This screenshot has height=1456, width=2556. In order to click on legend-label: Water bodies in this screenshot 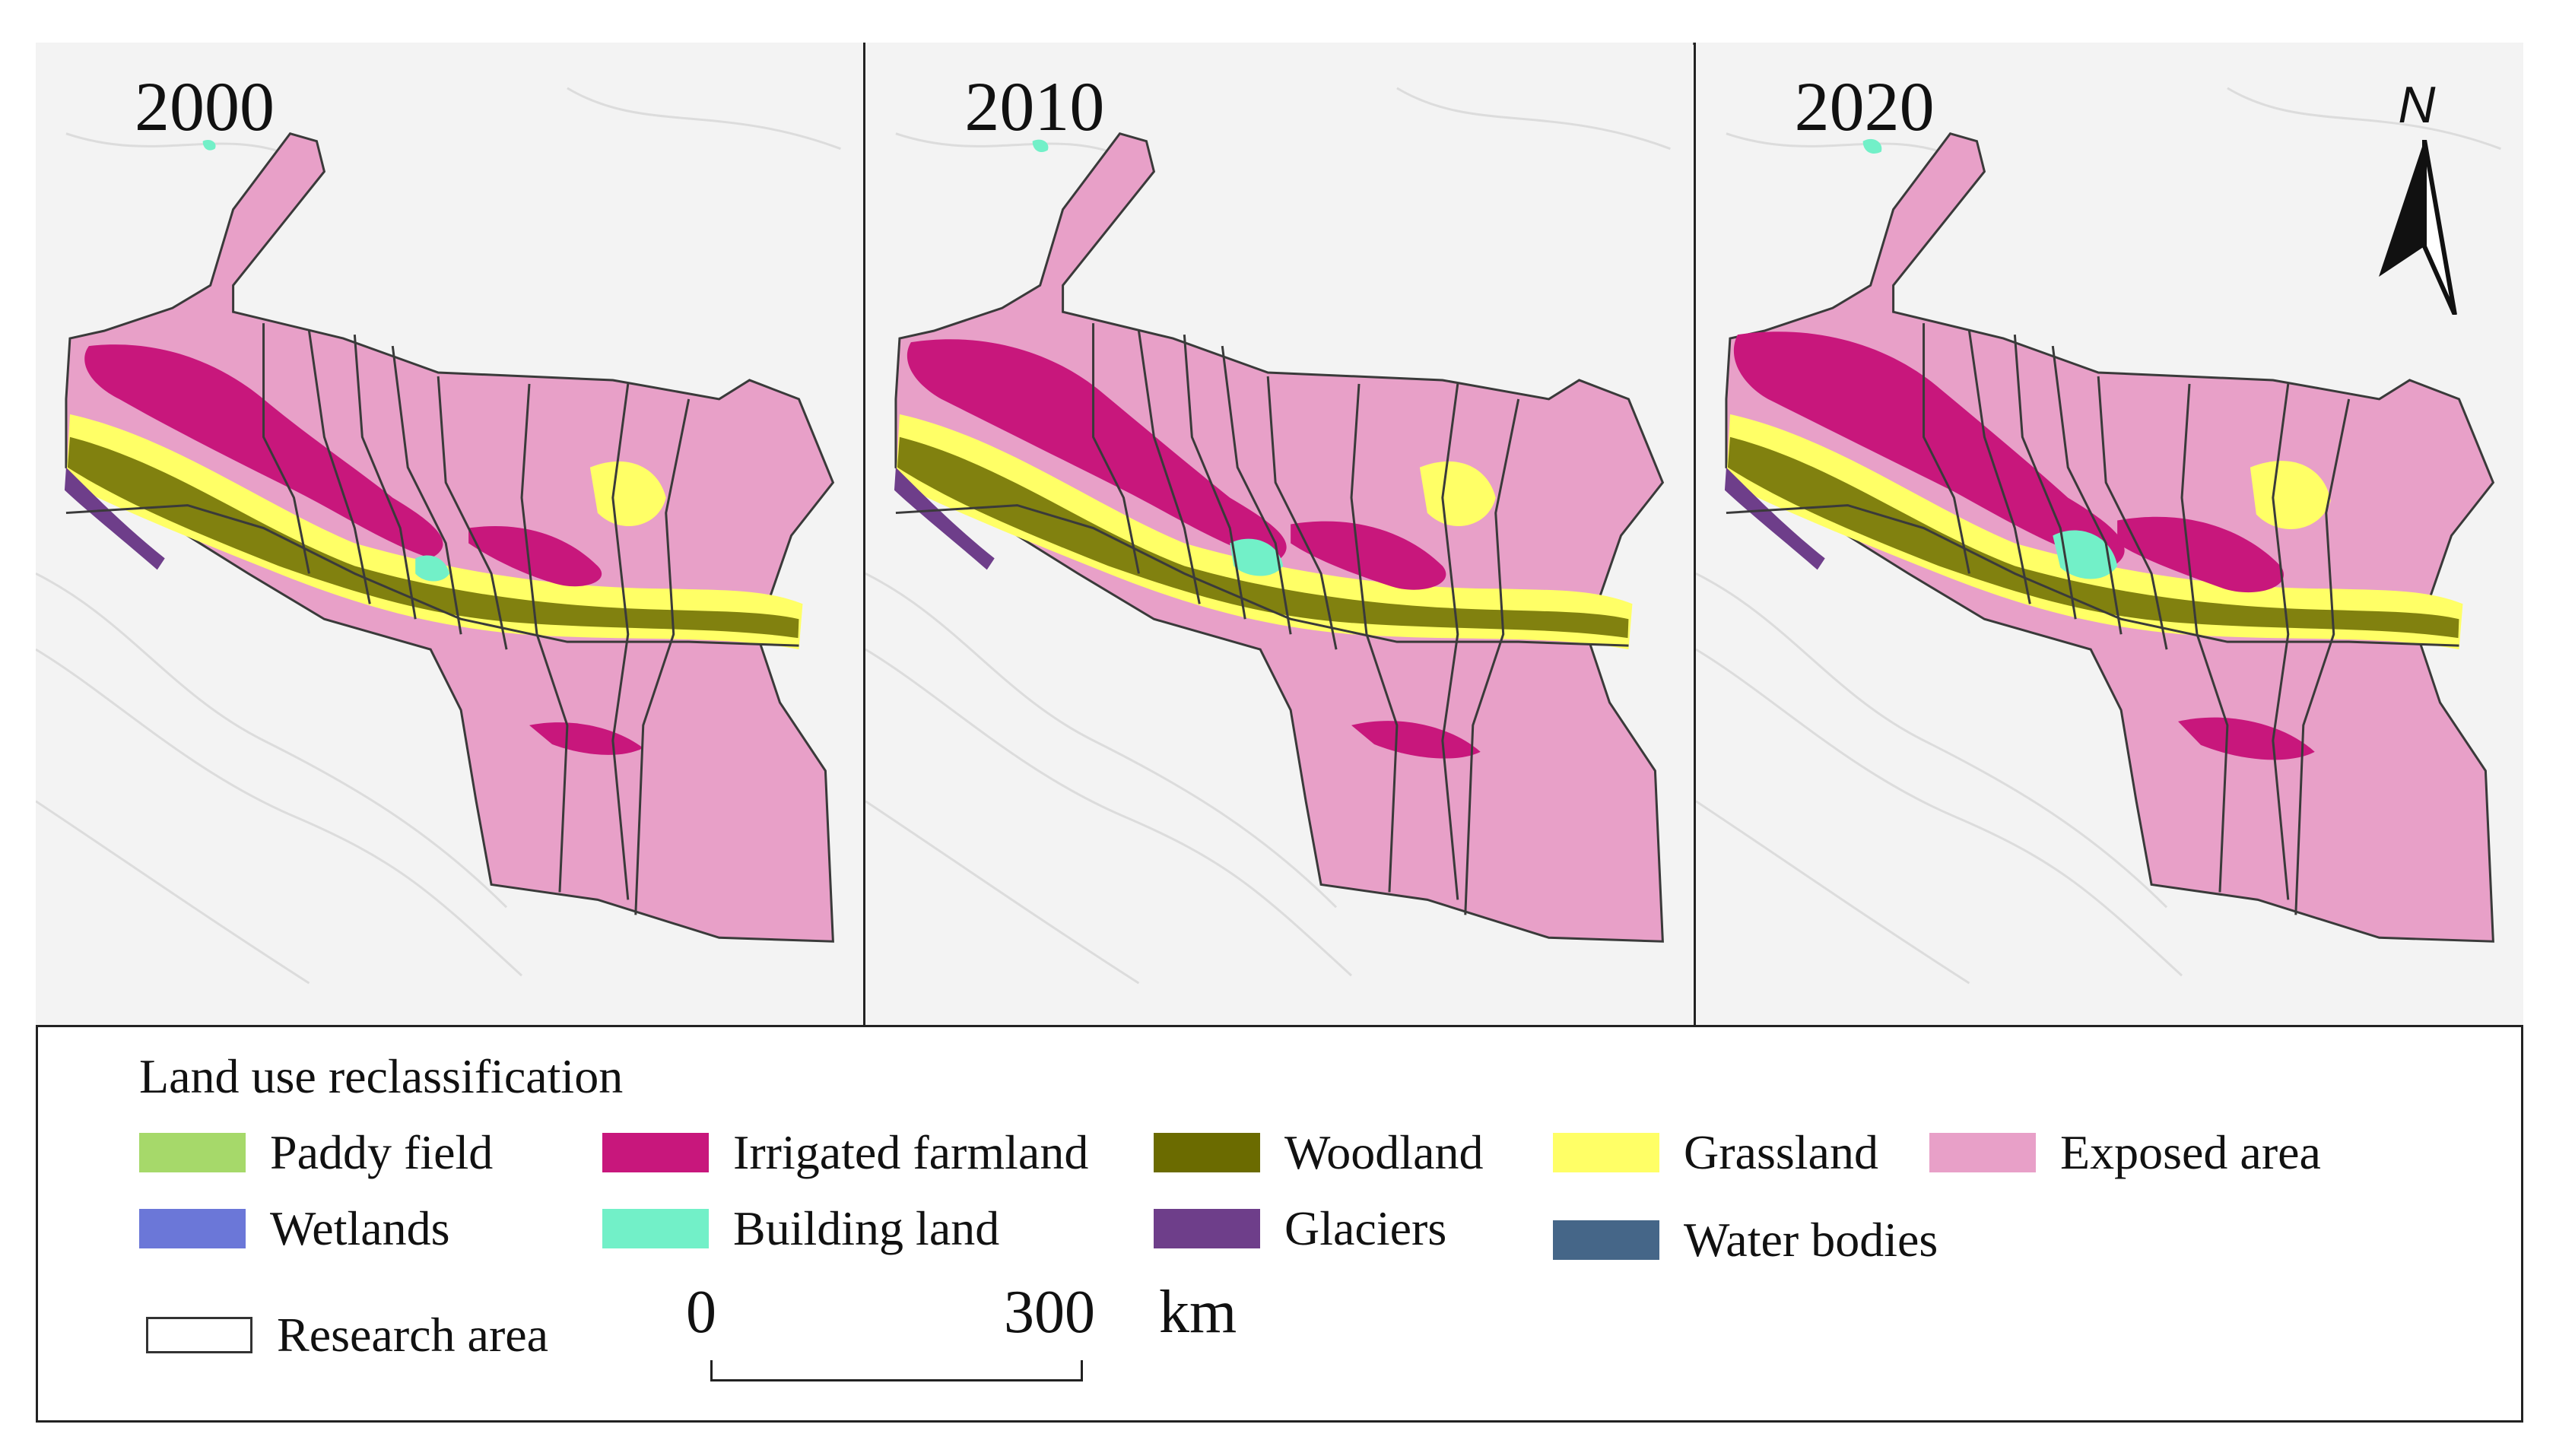, I will do `click(1811, 1240)`.